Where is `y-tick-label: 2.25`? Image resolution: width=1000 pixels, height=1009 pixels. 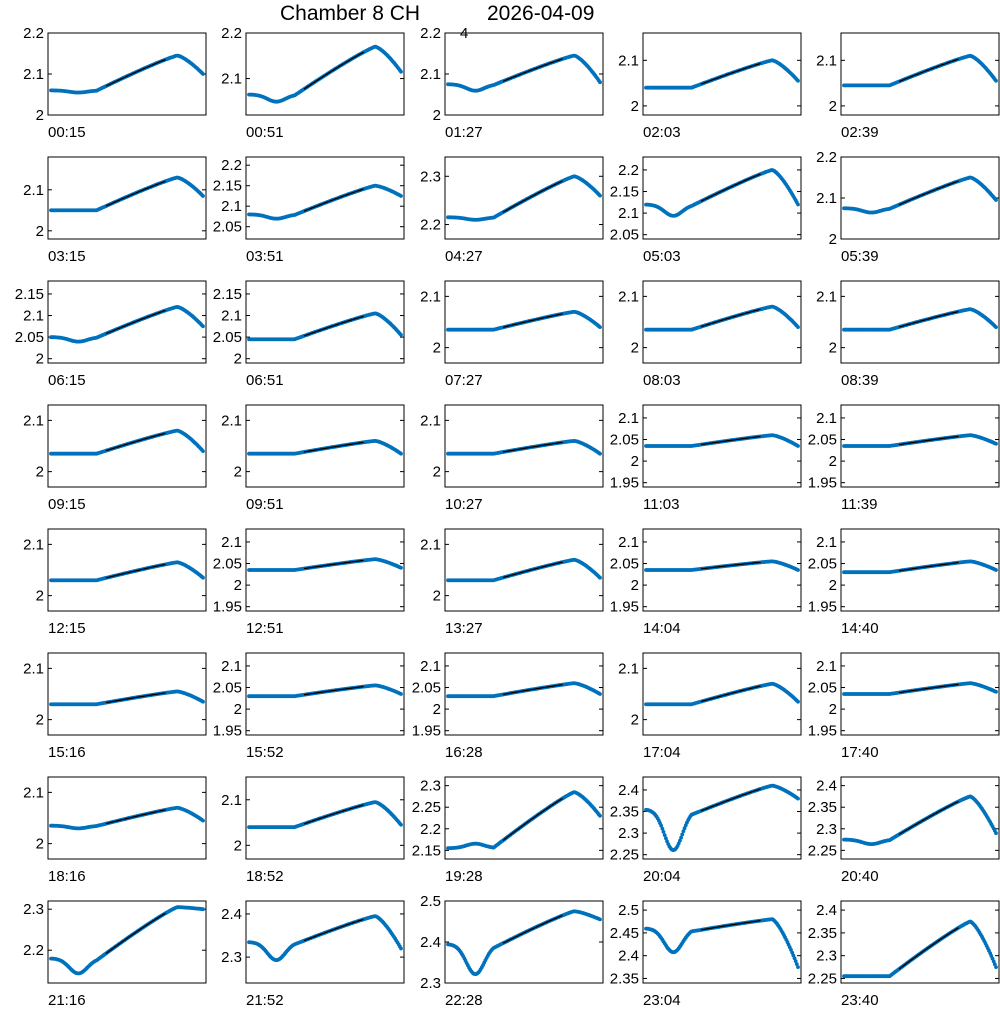 y-tick-label: 2.25 is located at coordinates (822, 850).